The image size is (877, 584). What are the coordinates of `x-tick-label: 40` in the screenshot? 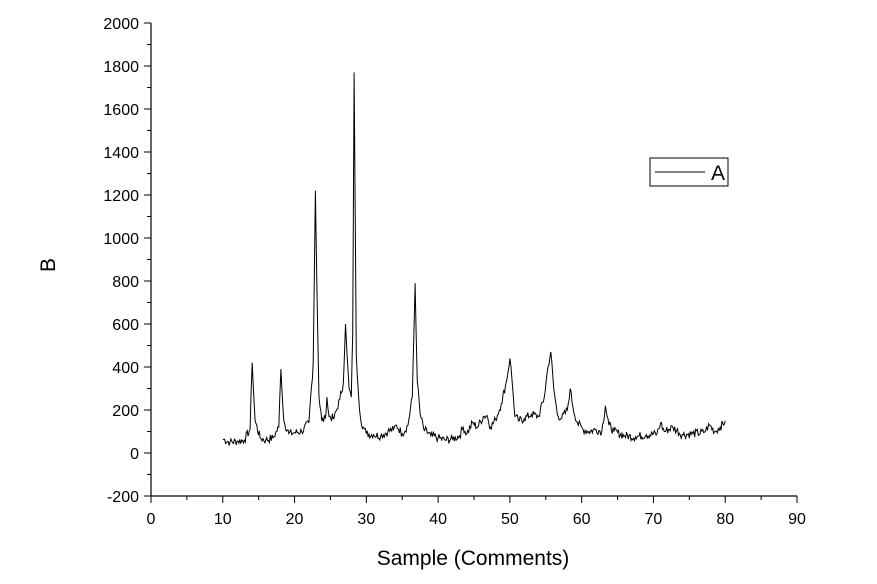 It's located at (438, 519).